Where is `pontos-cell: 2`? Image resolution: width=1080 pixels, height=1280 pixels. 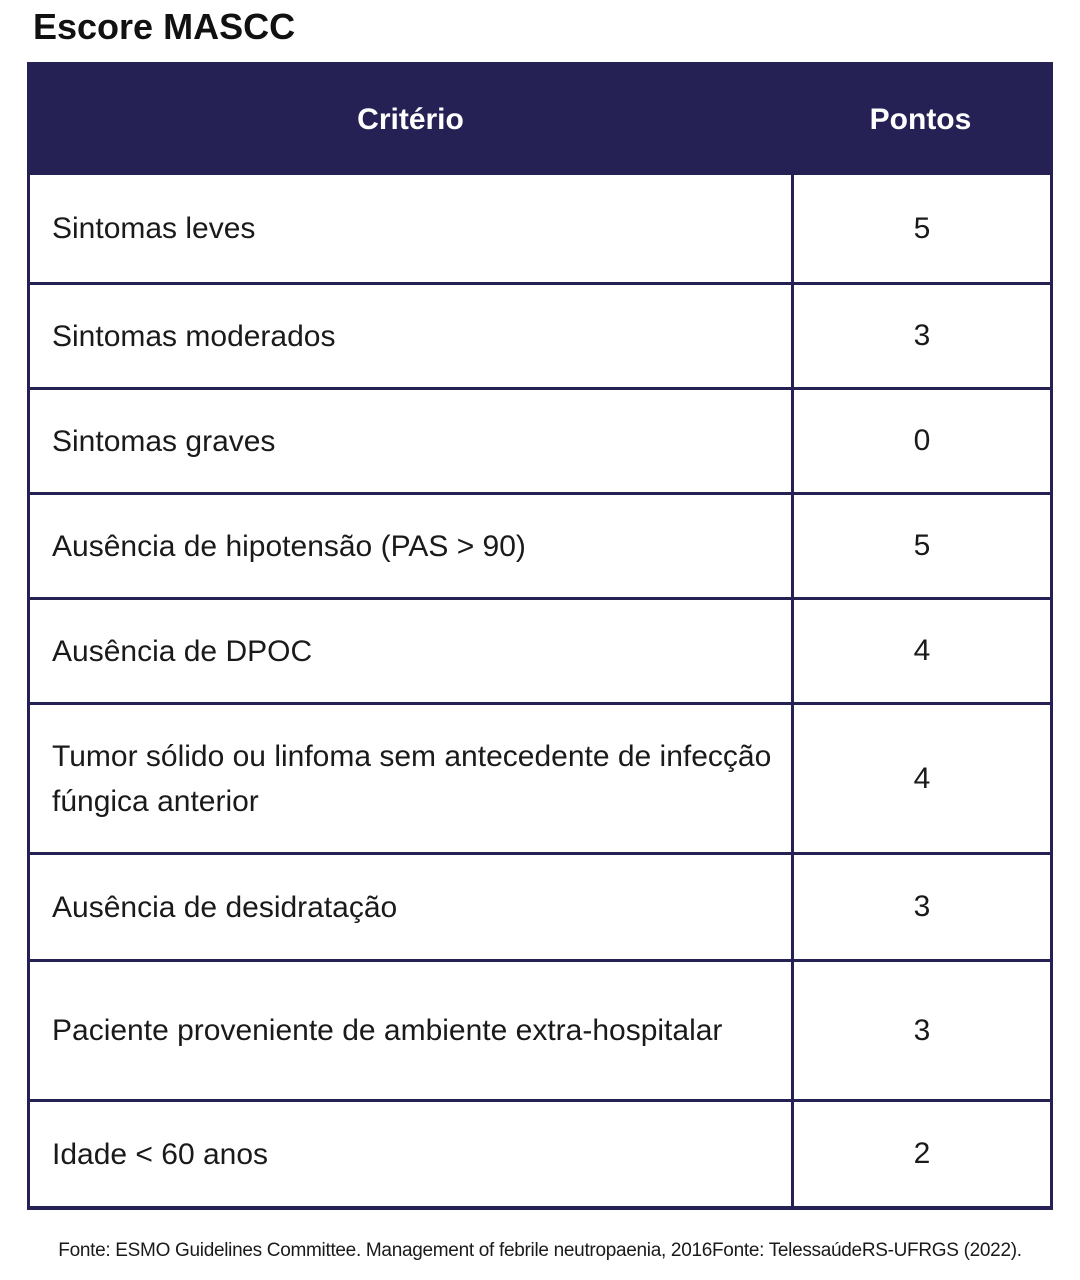
pontos-cell: 2 is located at coordinates (920, 1154).